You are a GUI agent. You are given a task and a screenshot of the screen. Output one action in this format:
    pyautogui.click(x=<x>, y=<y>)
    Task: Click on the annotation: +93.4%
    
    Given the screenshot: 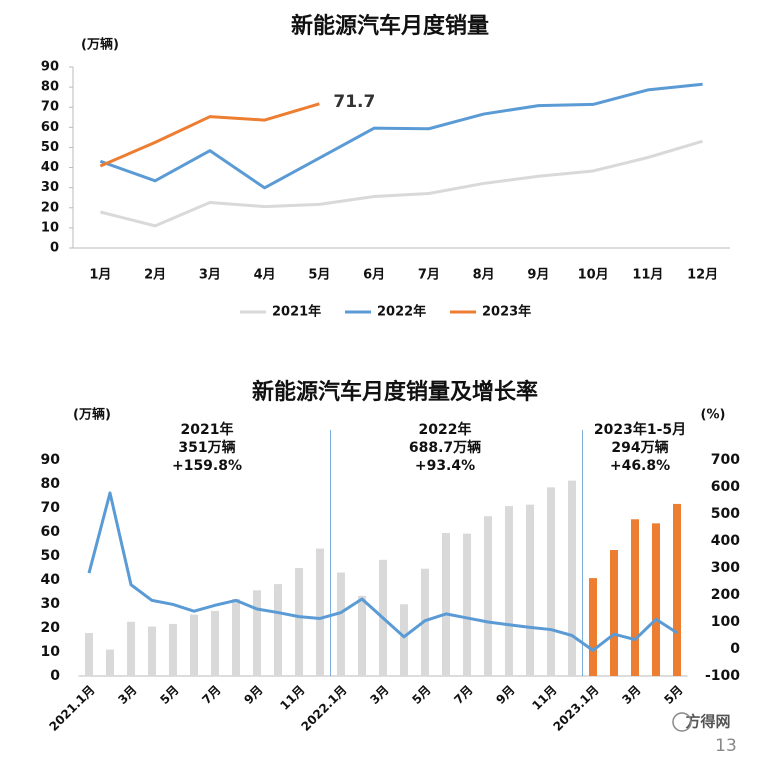 What is the action you would take?
    pyautogui.click(x=445, y=466)
    